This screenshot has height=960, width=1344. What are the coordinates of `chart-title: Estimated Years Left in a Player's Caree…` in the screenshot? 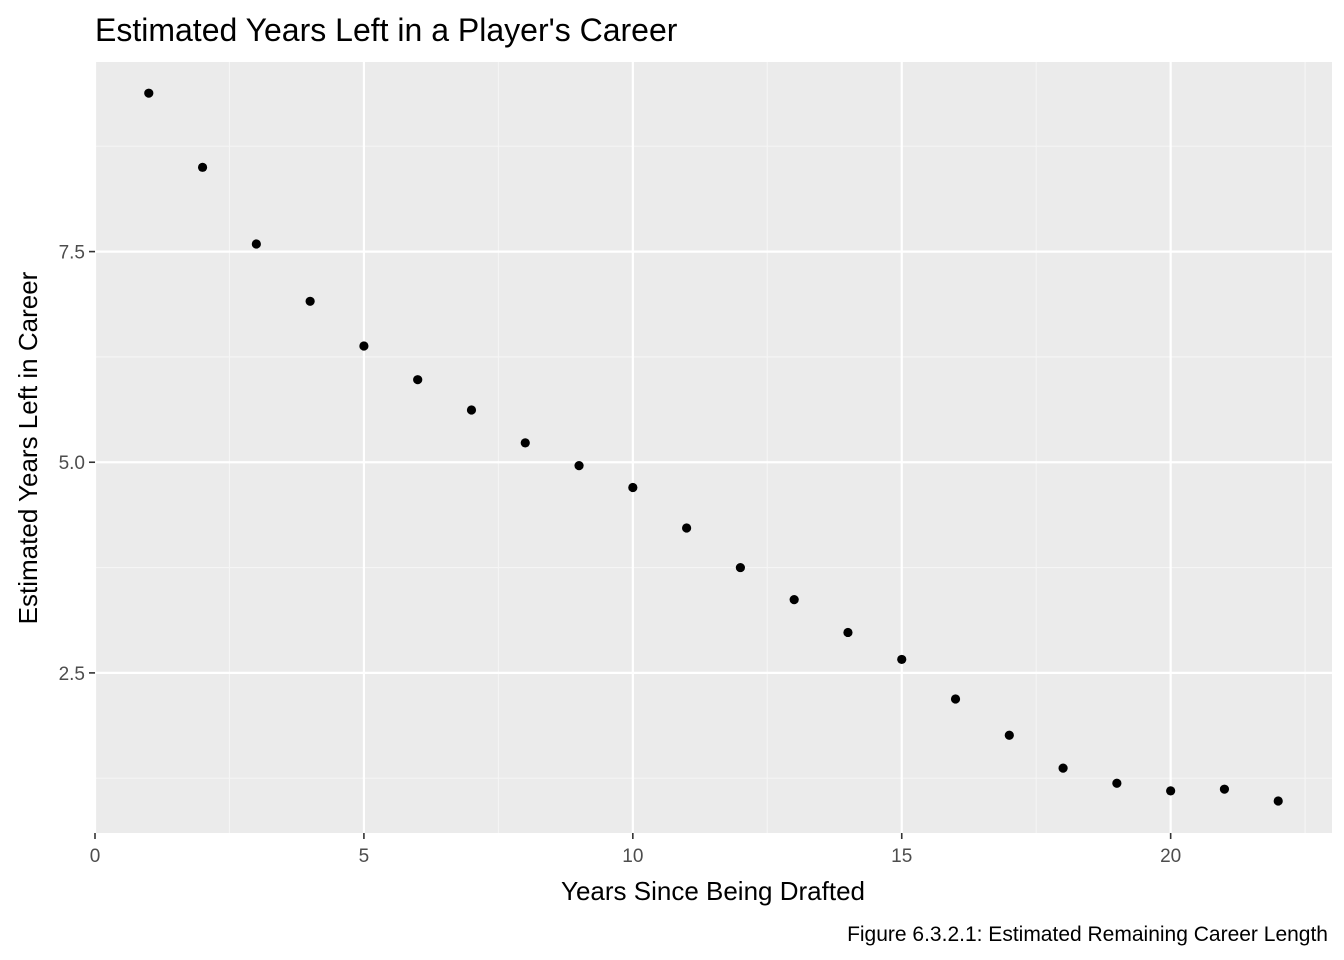 It's located at (386, 30).